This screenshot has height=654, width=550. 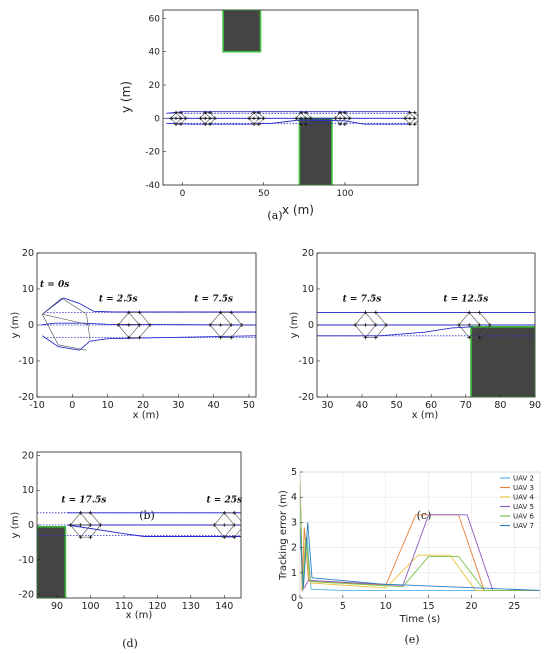 I want to click on y-tick-label: 10, so click(x=308, y=289).